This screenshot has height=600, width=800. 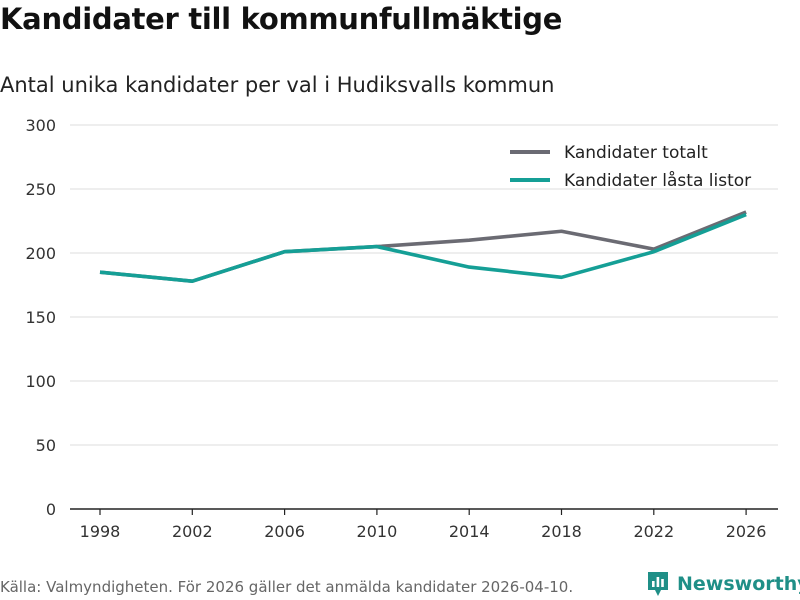 I want to click on x-tick-label: 2006, so click(x=284, y=531).